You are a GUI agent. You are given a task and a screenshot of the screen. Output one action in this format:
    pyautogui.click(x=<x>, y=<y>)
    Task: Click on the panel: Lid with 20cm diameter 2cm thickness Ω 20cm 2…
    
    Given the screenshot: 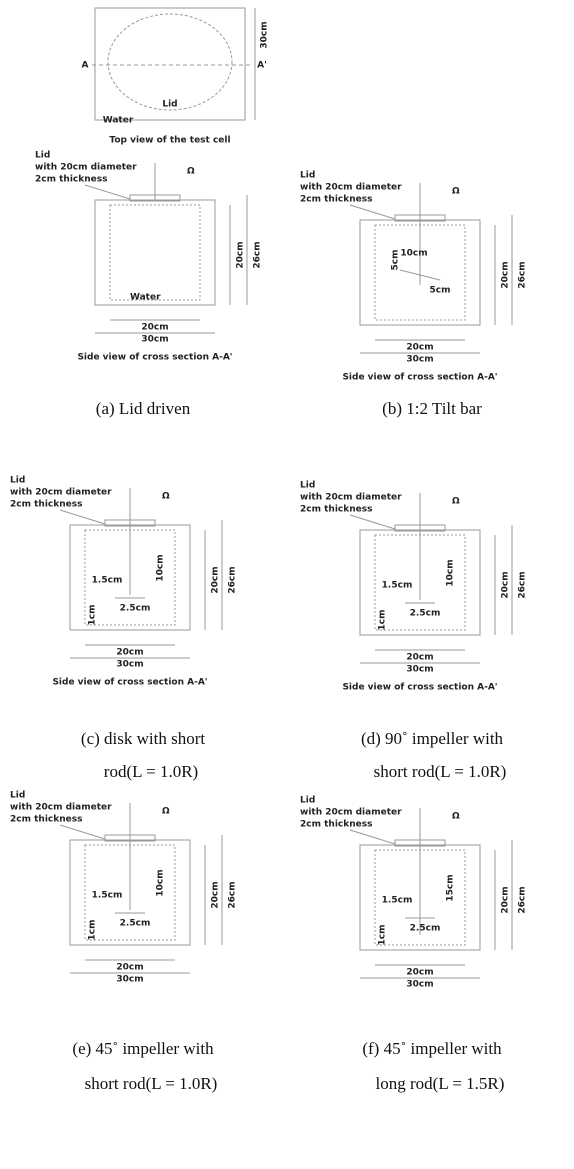 What is the action you would take?
    pyautogui.click(x=149, y=257)
    